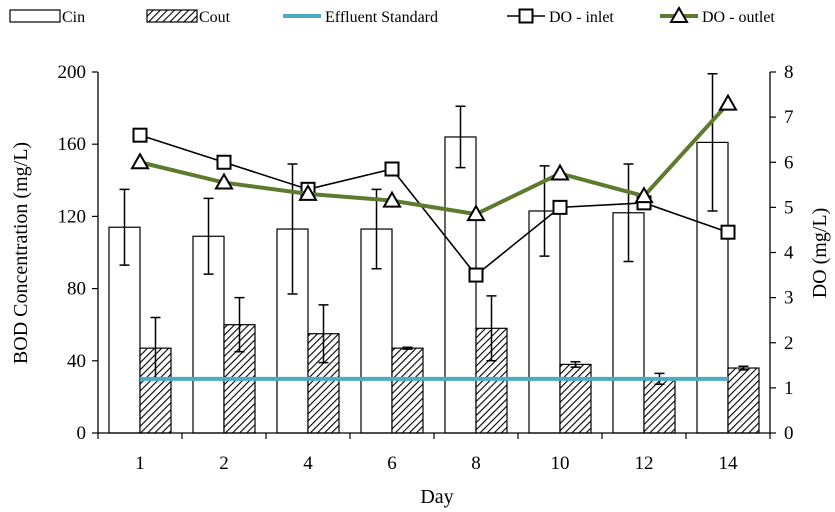 This screenshot has width=835, height=512. Describe the element at coordinates (82, 433) in the screenshot. I see `y-tick-label: 0` at that location.